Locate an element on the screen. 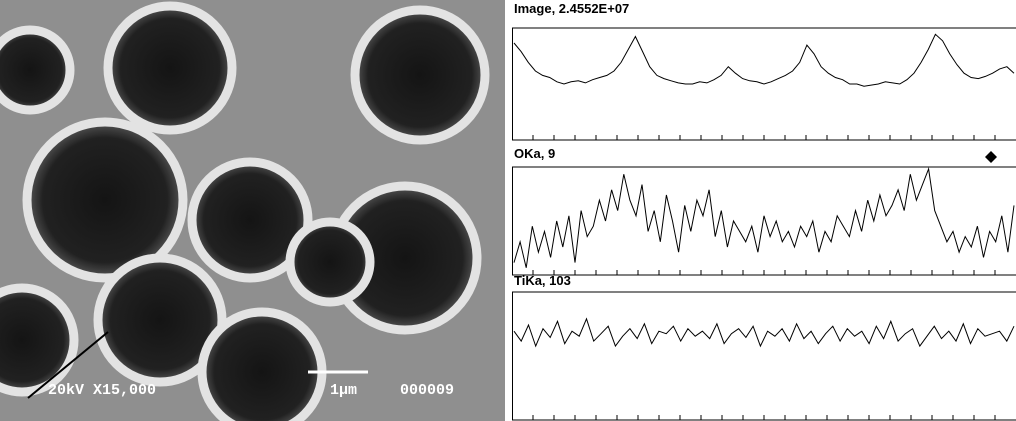  profile-title: TiKa, 103 is located at coordinates (542, 280).